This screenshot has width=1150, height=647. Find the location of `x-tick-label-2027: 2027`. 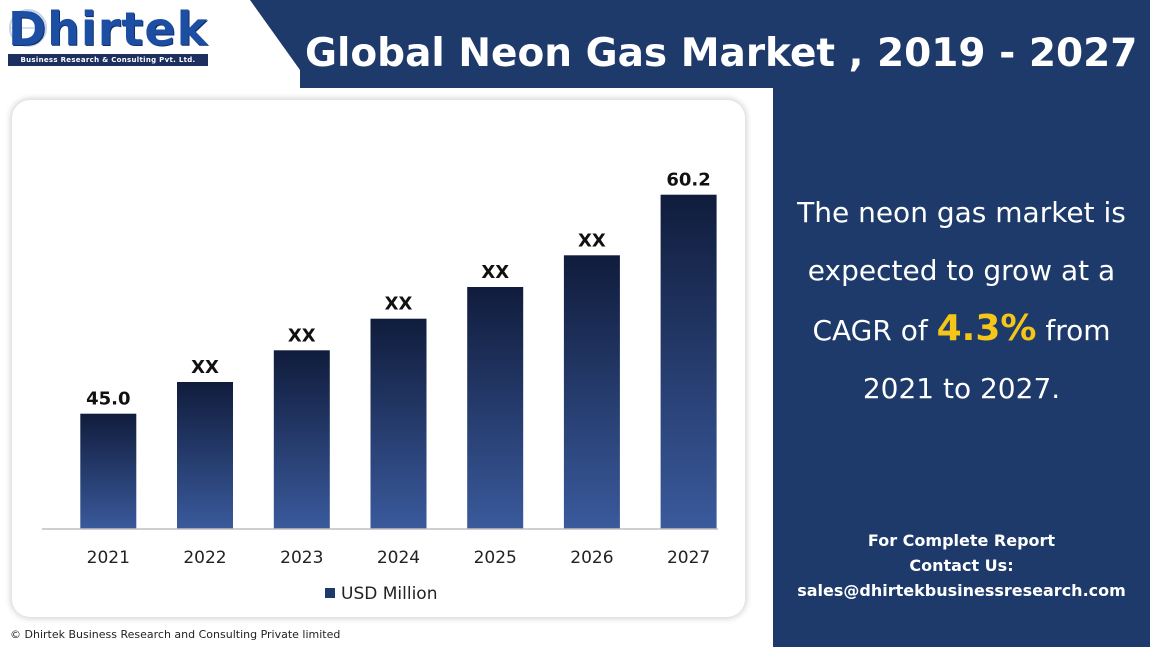

x-tick-label-2027: 2027 is located at coordinates (688, 558).